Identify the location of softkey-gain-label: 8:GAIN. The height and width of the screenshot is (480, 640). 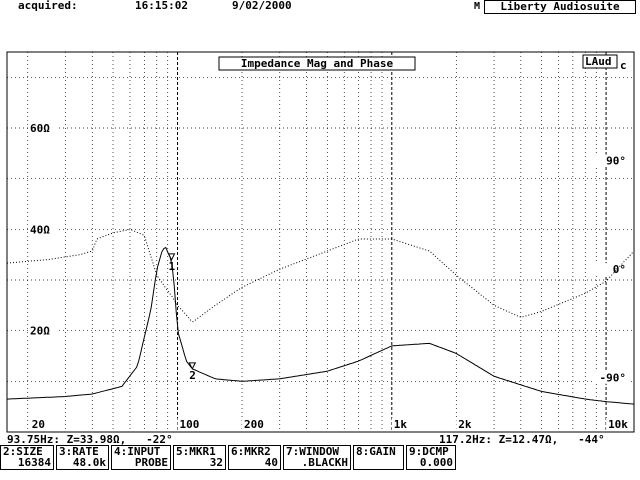
(376, 451).